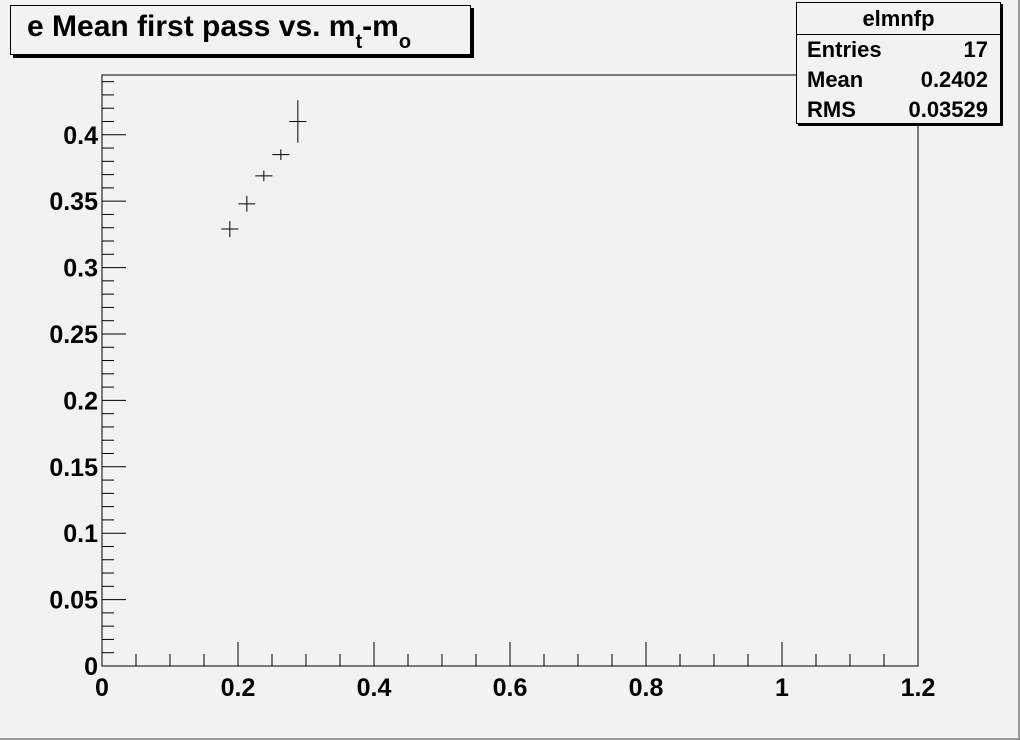  Describe the element at coordinates (73, 468) in the screenshot. I see `y-tick-label: 0.15` at that location.